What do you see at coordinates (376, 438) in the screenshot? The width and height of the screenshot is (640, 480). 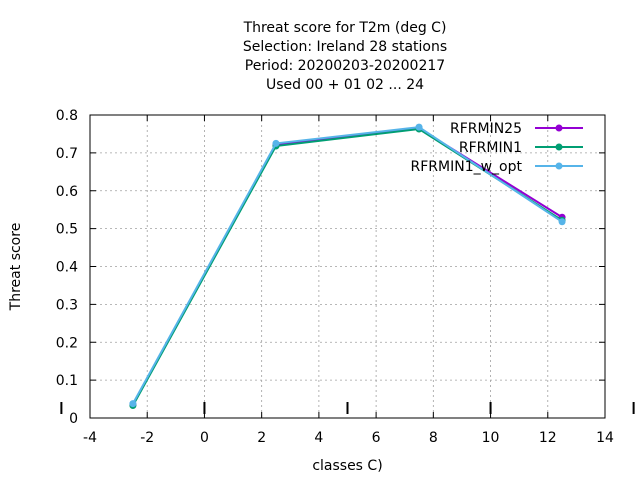 I see `x-tick-label: 6` at bounding box center [376, 438].